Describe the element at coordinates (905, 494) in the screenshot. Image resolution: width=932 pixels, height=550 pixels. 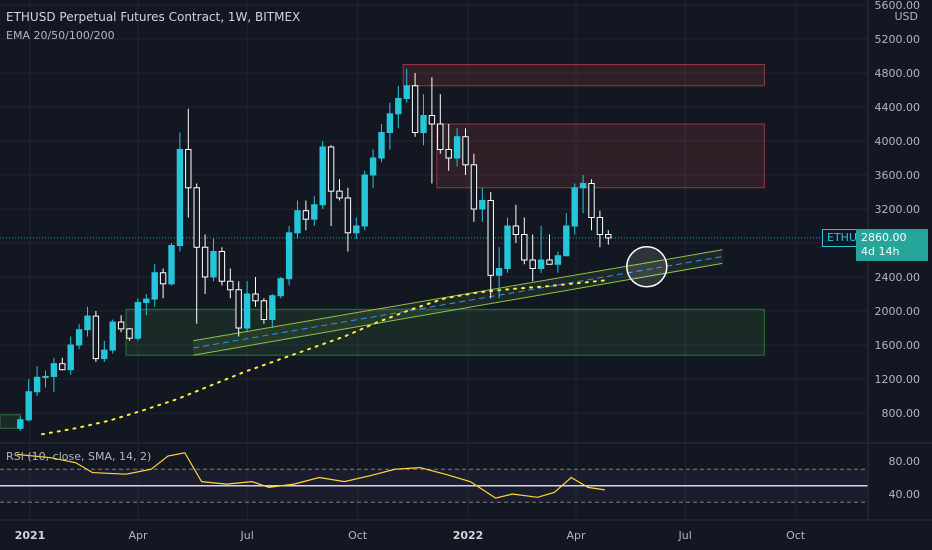
I see `rsi-tick-label: 40.00` at that location.